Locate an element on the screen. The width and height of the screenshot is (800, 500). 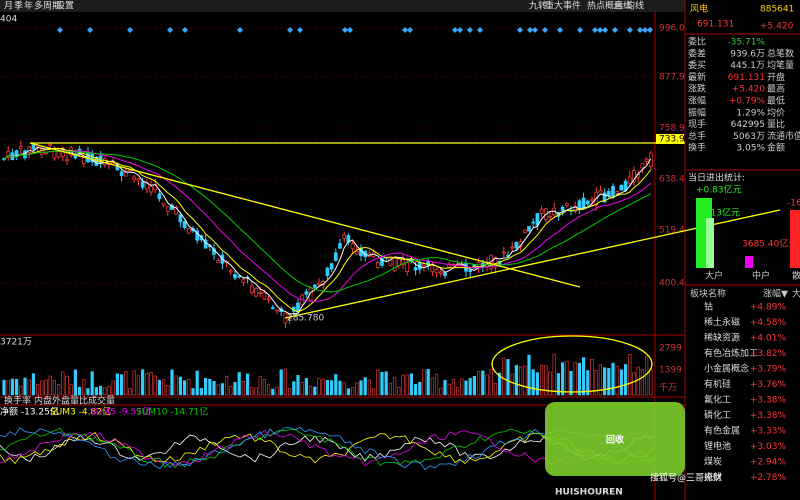
sector-name: 磷化工 is located at coordinates (717, 415).